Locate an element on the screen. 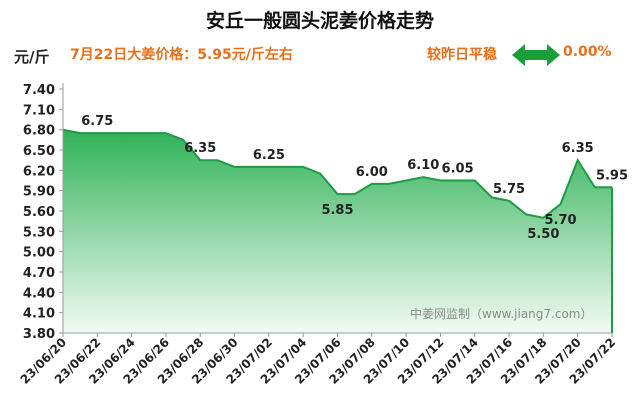  y-tick-label: 6.80 is located at coordinates (39, 131).